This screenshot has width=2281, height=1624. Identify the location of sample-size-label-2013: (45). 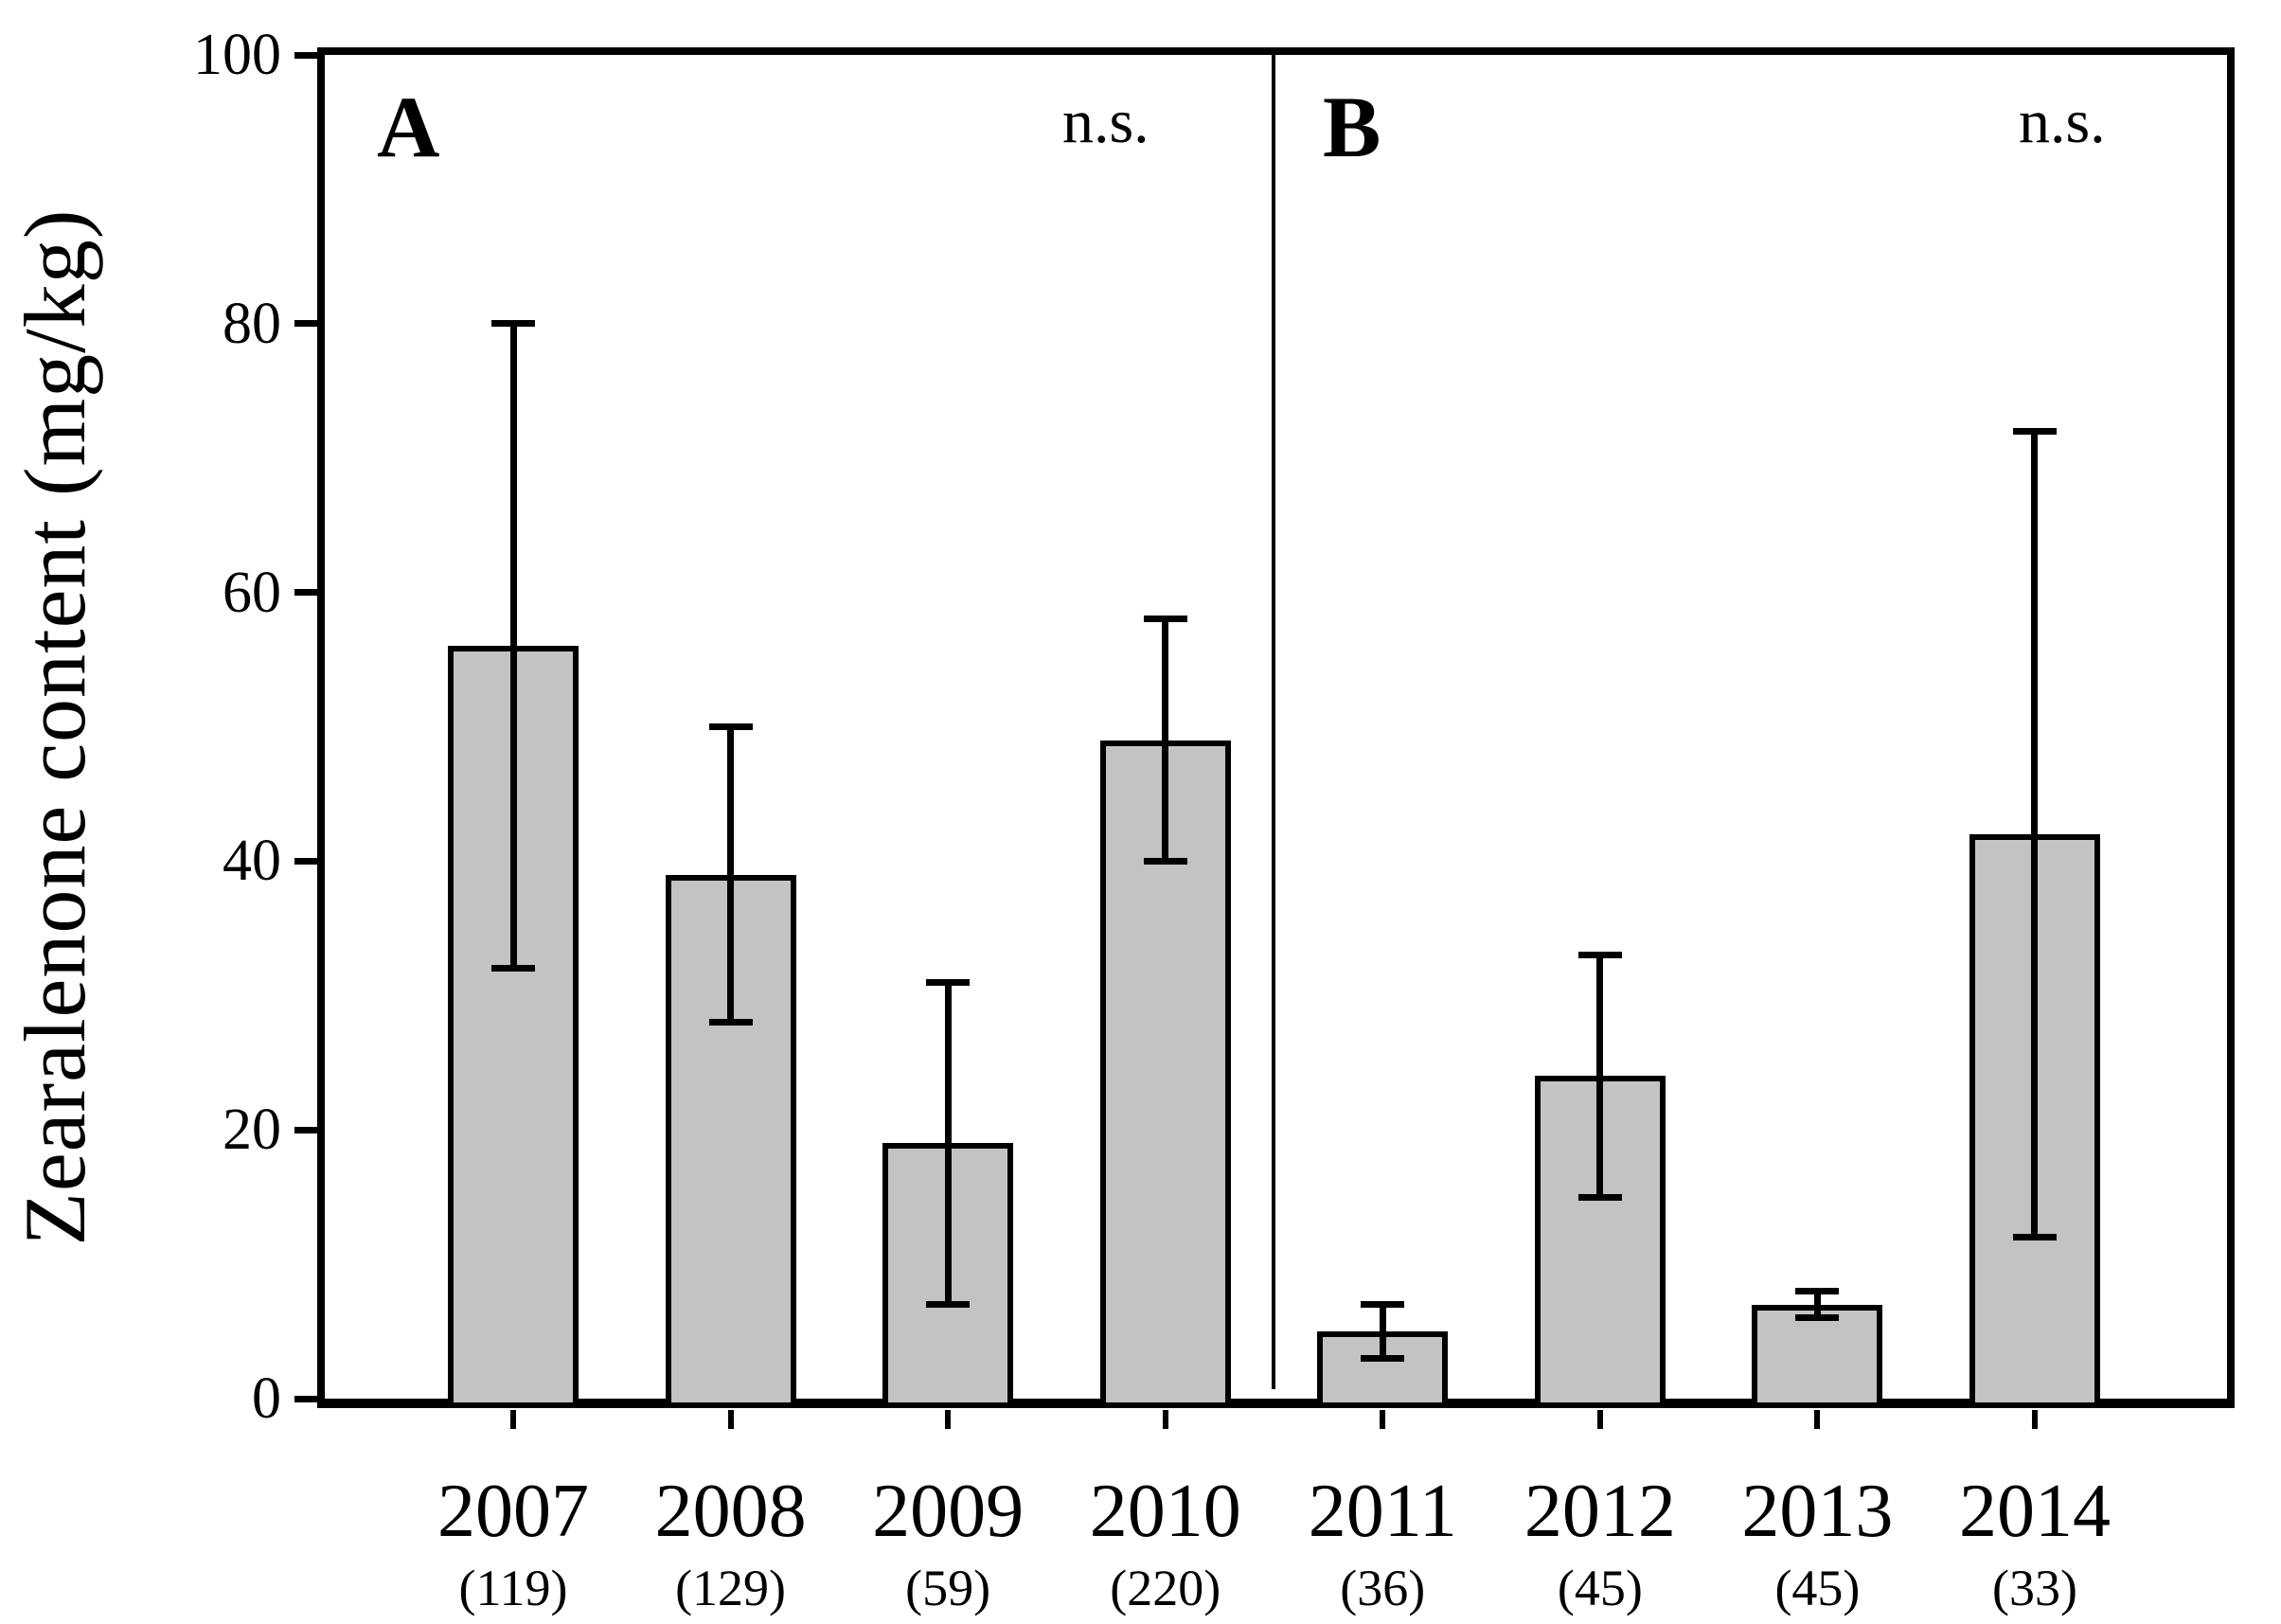
(1817, 1588).